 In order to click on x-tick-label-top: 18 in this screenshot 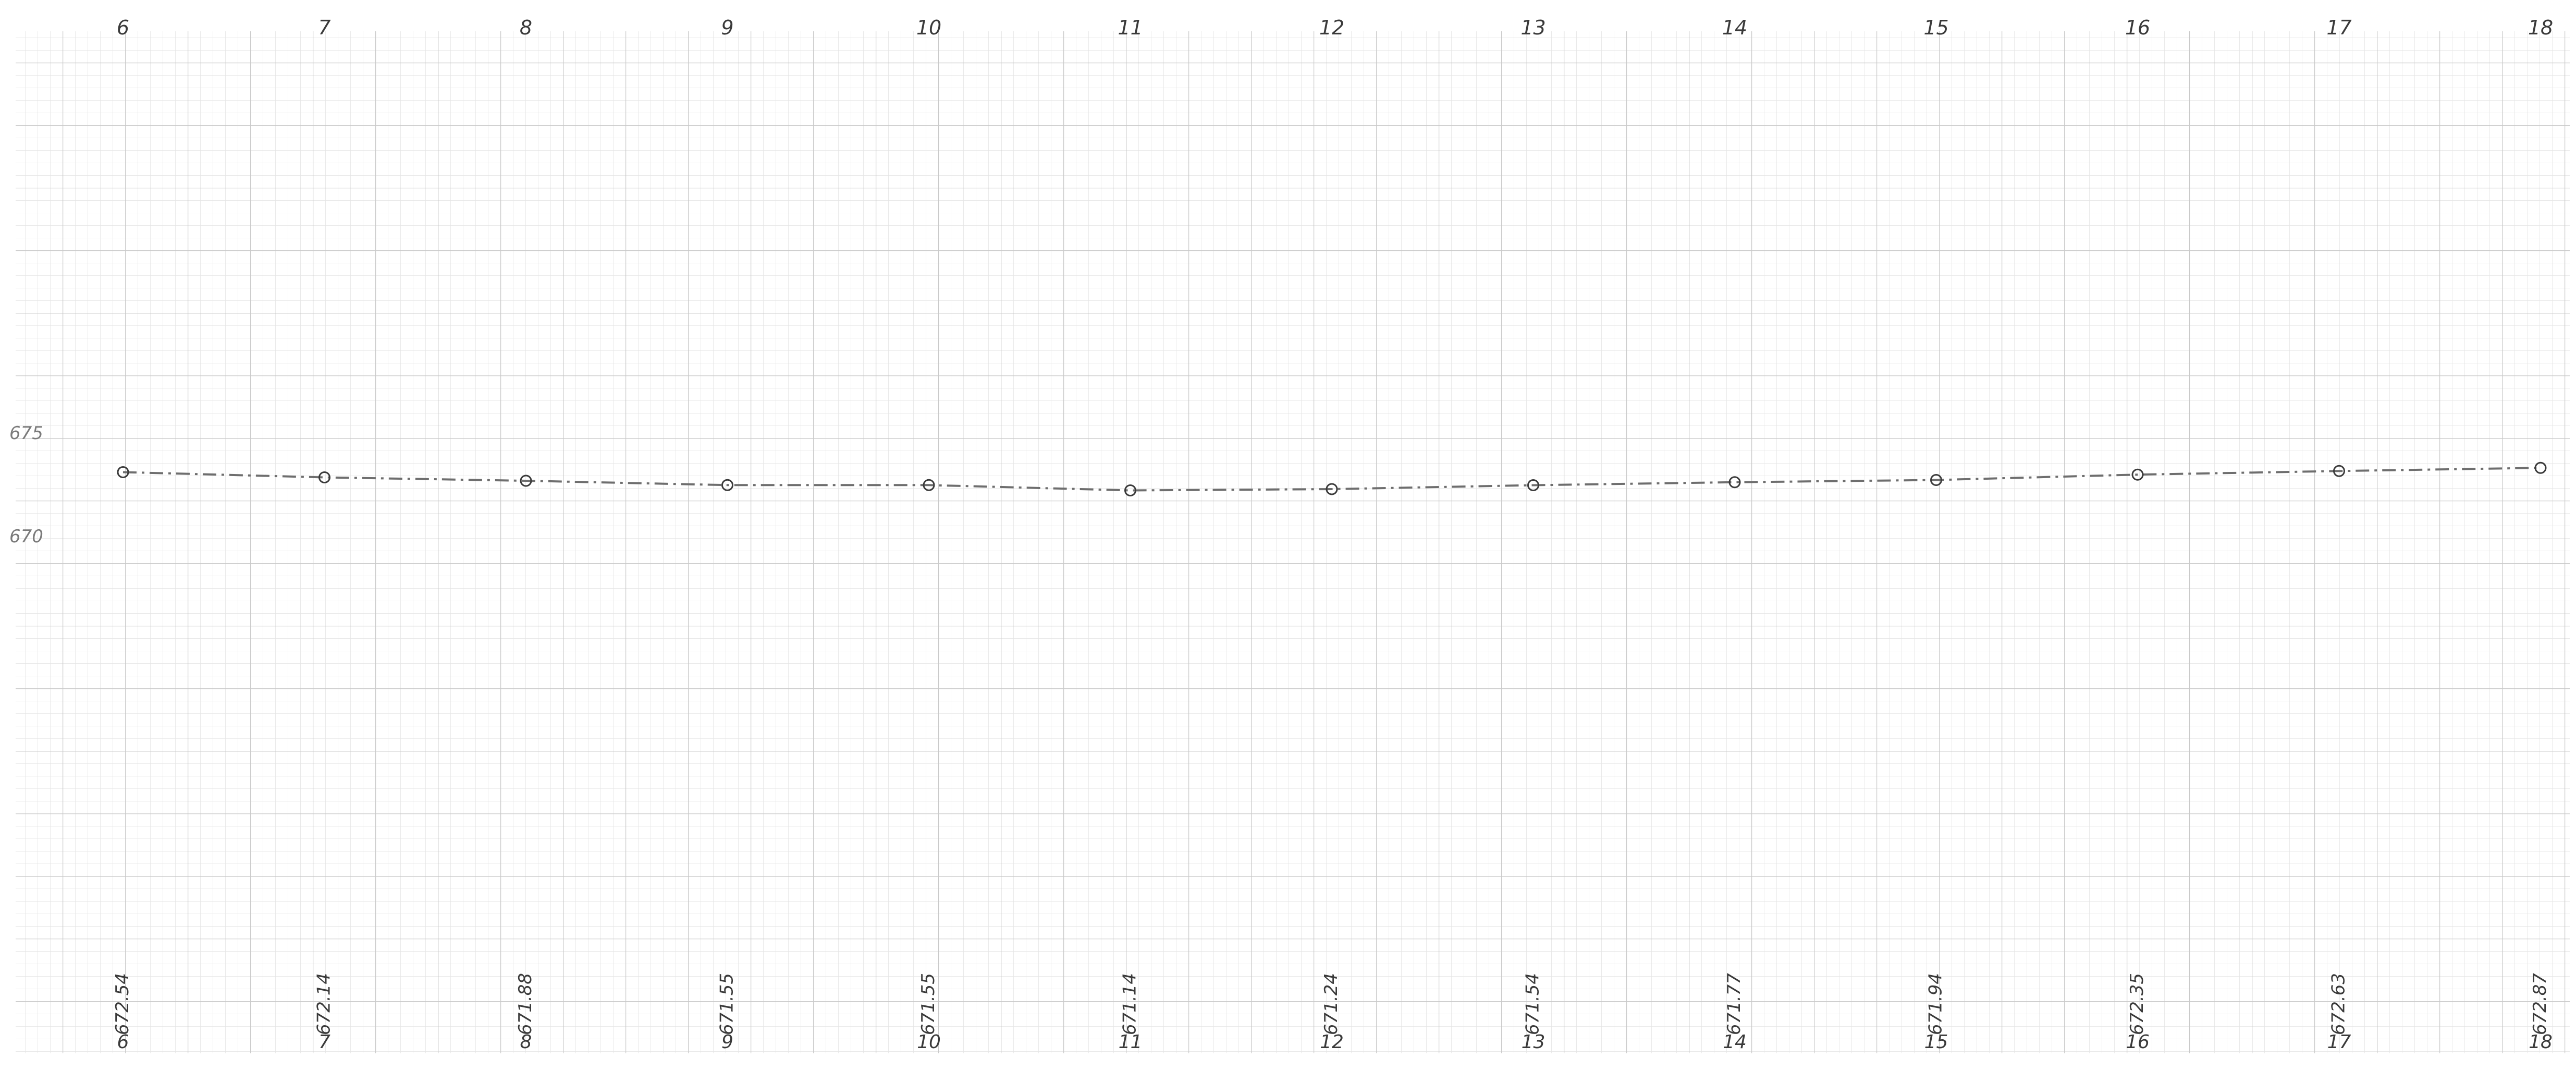, I will do `click(2540, 27)`.